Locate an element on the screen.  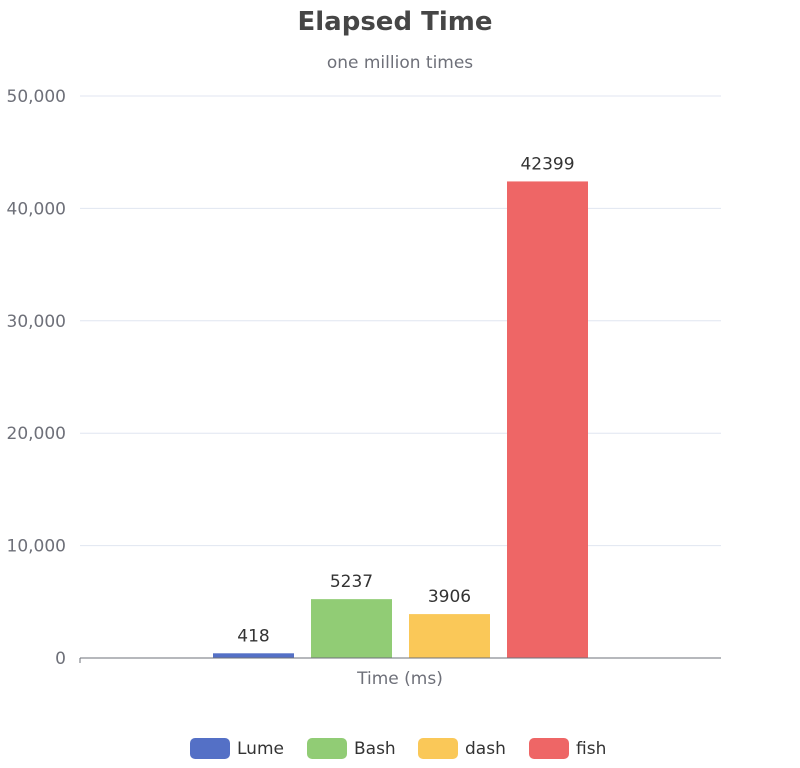
legend-item-dash: dash is located at coordinates (462, 748).